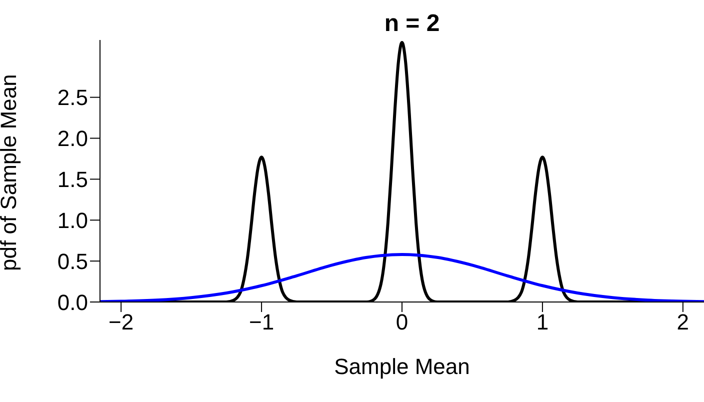 The width and height of the screenshot is (704, 402). Describe the element at coordinates (261, 322) in the screenshot. I see `x-tick-label: −1` at that location.